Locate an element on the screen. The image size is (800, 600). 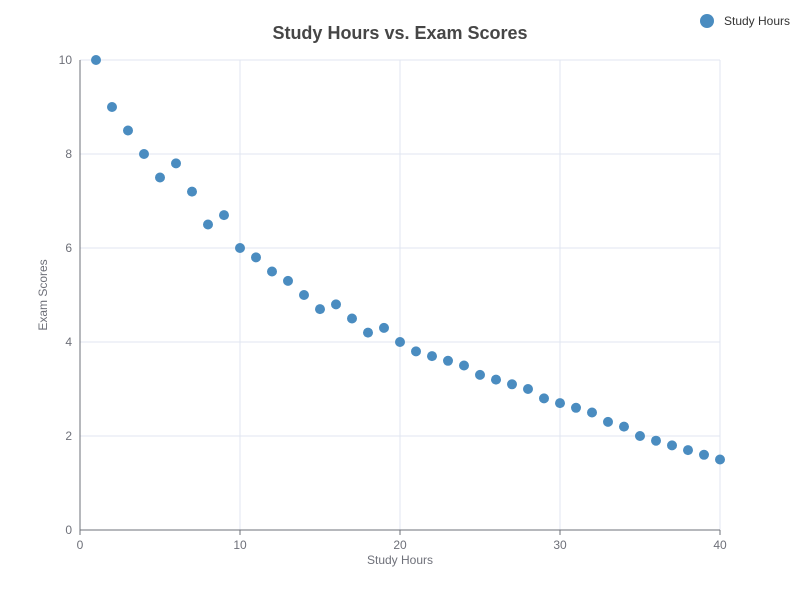
x-axis-label: Study Hours is located at coordinates (400, 560).